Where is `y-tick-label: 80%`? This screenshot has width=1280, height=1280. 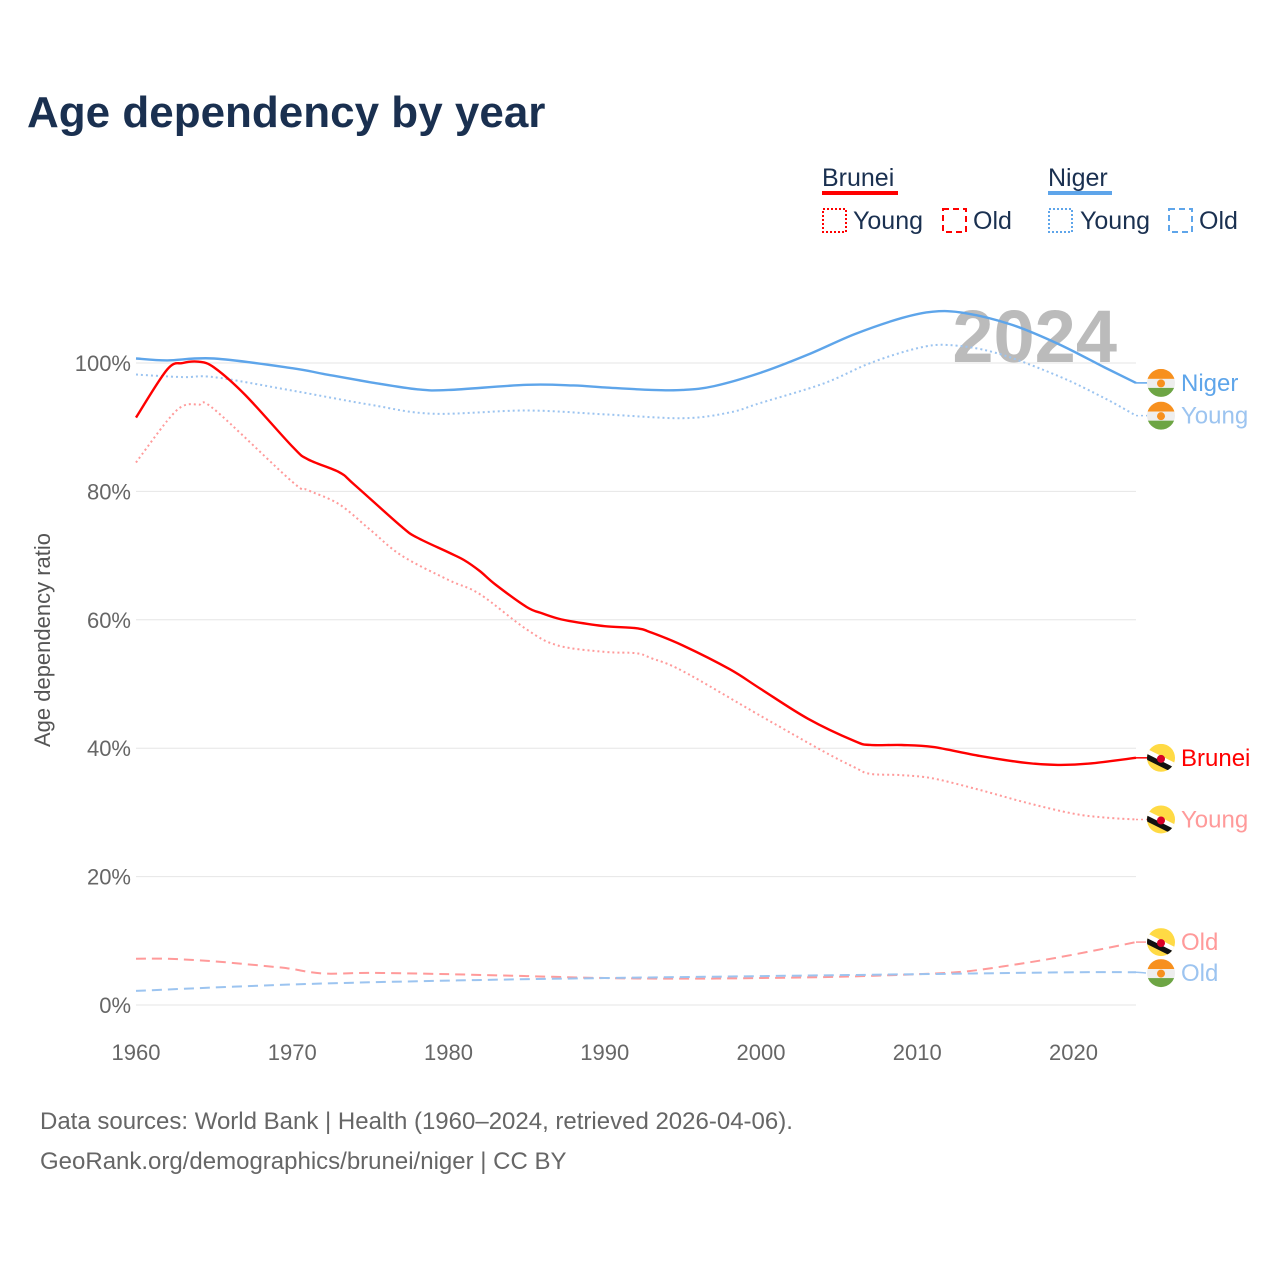 y-tick-label: 80% is located at coordinates (109, 491).